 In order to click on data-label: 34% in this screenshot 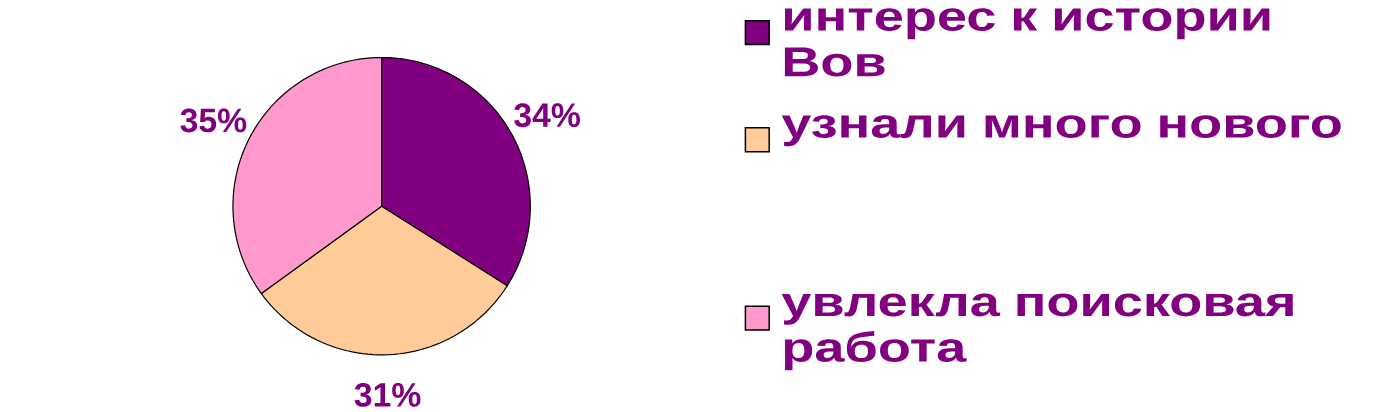, I will do `click(547, 115)`.